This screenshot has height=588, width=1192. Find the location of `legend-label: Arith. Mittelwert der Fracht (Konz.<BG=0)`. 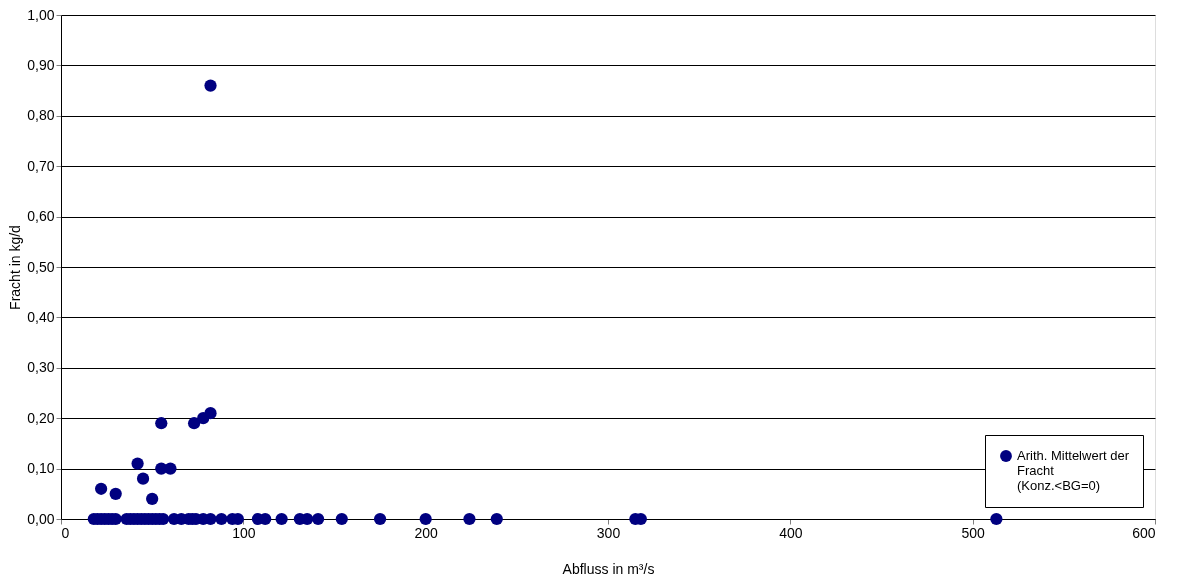

legend-label: Arith. Mittelwert der Fracht (Konz.<BG=0) is located at coordinates (1073, 470).